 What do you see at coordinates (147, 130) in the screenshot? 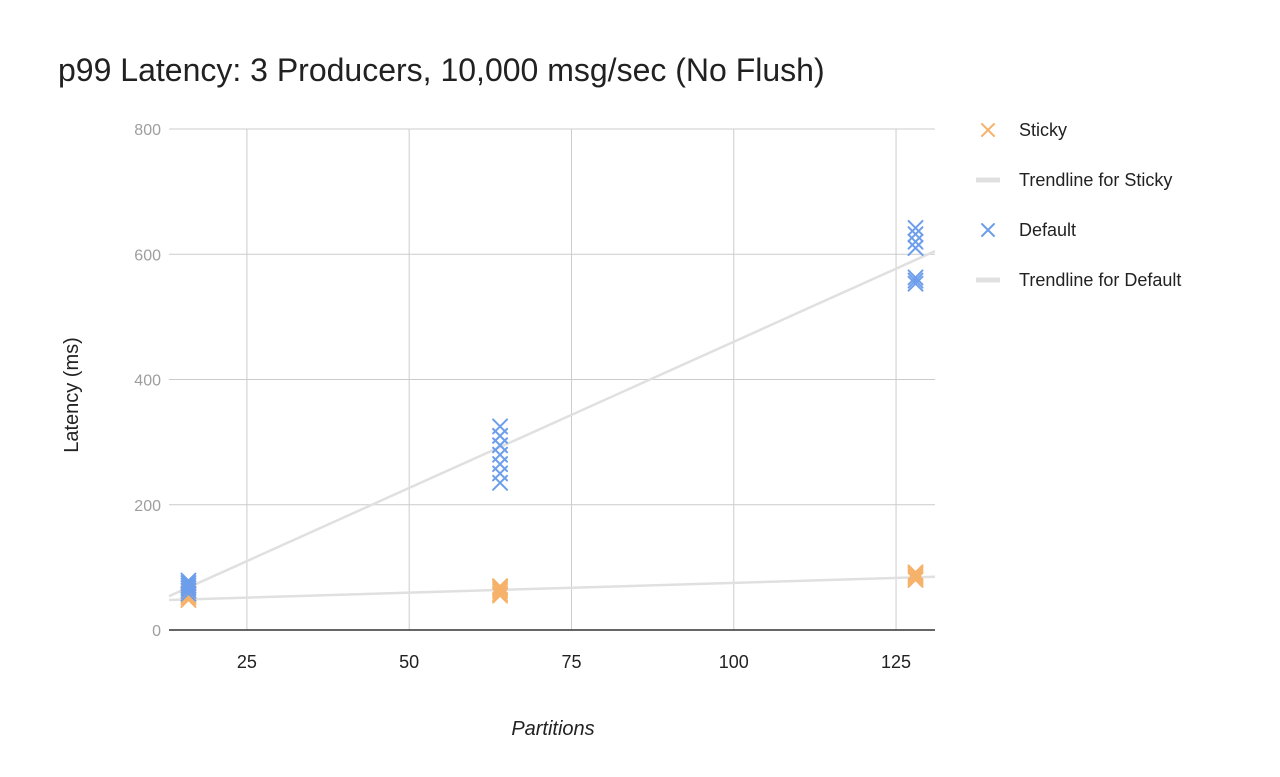
I see `y-tick-label: 800` at bounding box center [147, 130].